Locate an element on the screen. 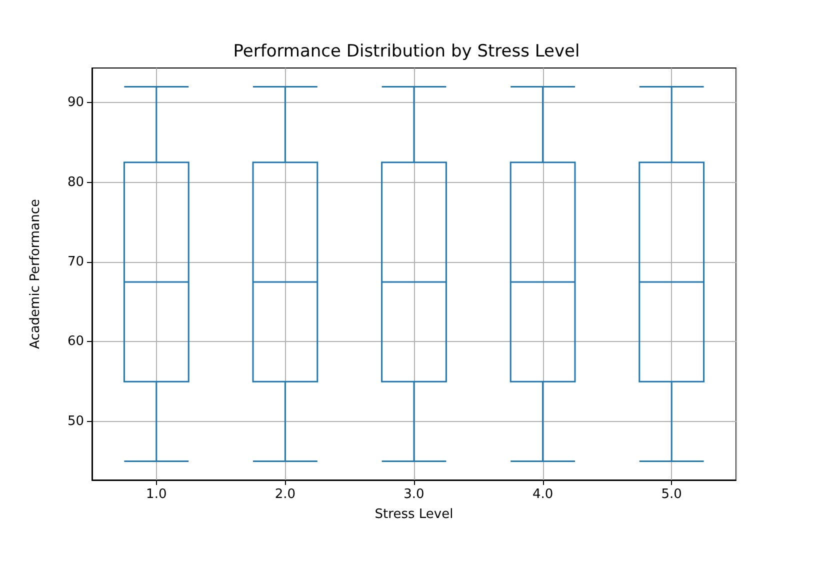  x-axis-title: Stress Level is located at coordinates (414, 514).